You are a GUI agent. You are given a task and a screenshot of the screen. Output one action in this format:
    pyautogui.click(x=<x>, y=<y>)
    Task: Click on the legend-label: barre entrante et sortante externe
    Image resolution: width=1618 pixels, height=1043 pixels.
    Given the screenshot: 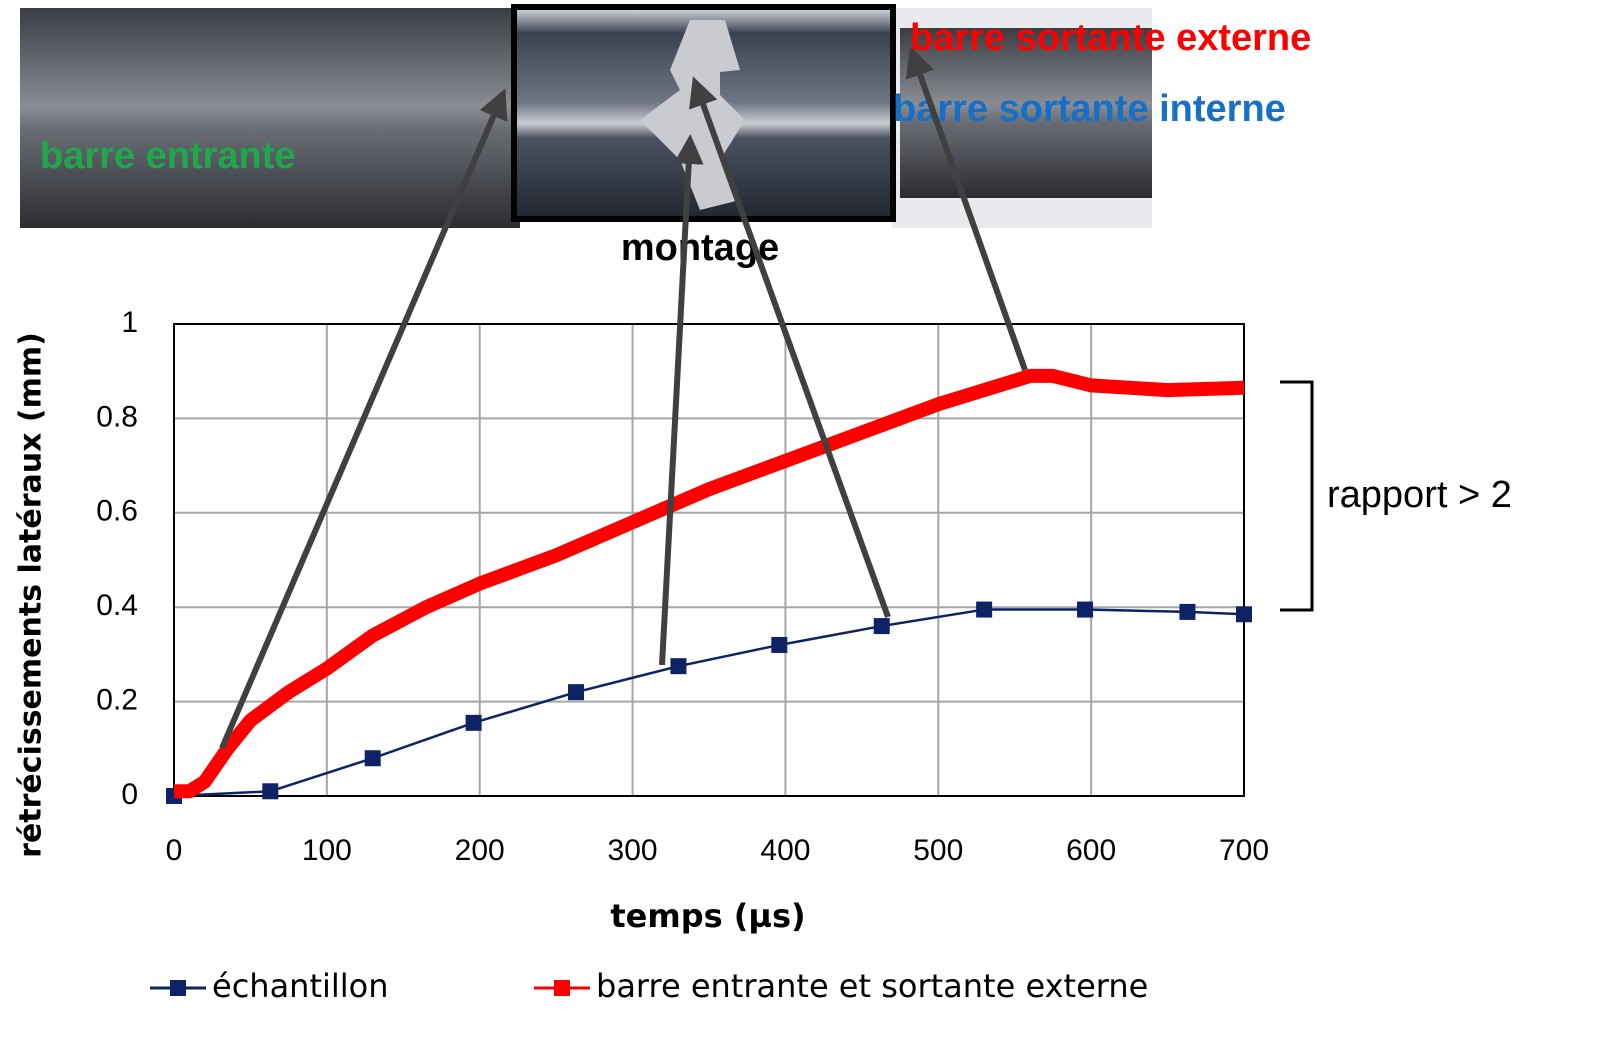 What is the action you would take?
    pyautogui.click(x=872, y=986)
    